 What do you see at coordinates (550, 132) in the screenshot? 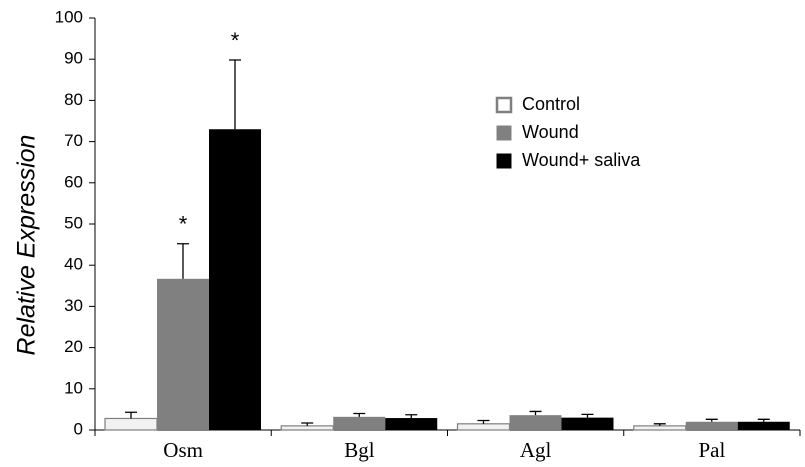
I see `legend-label: Wound` at bounding box center [550, 132].